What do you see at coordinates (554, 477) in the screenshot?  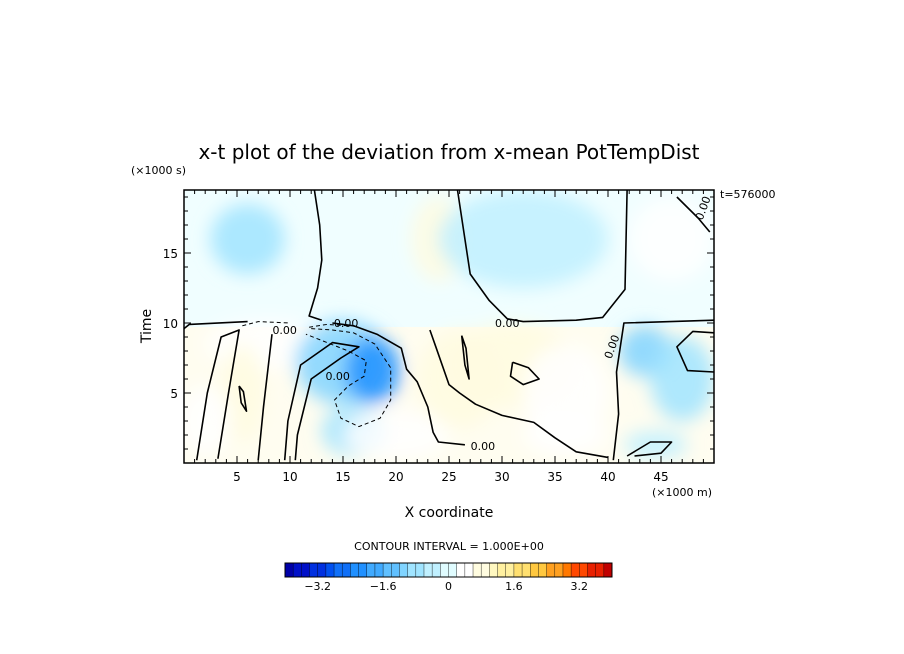 I see `x-tick-label-6: 35` at bounding box center [554, 477].